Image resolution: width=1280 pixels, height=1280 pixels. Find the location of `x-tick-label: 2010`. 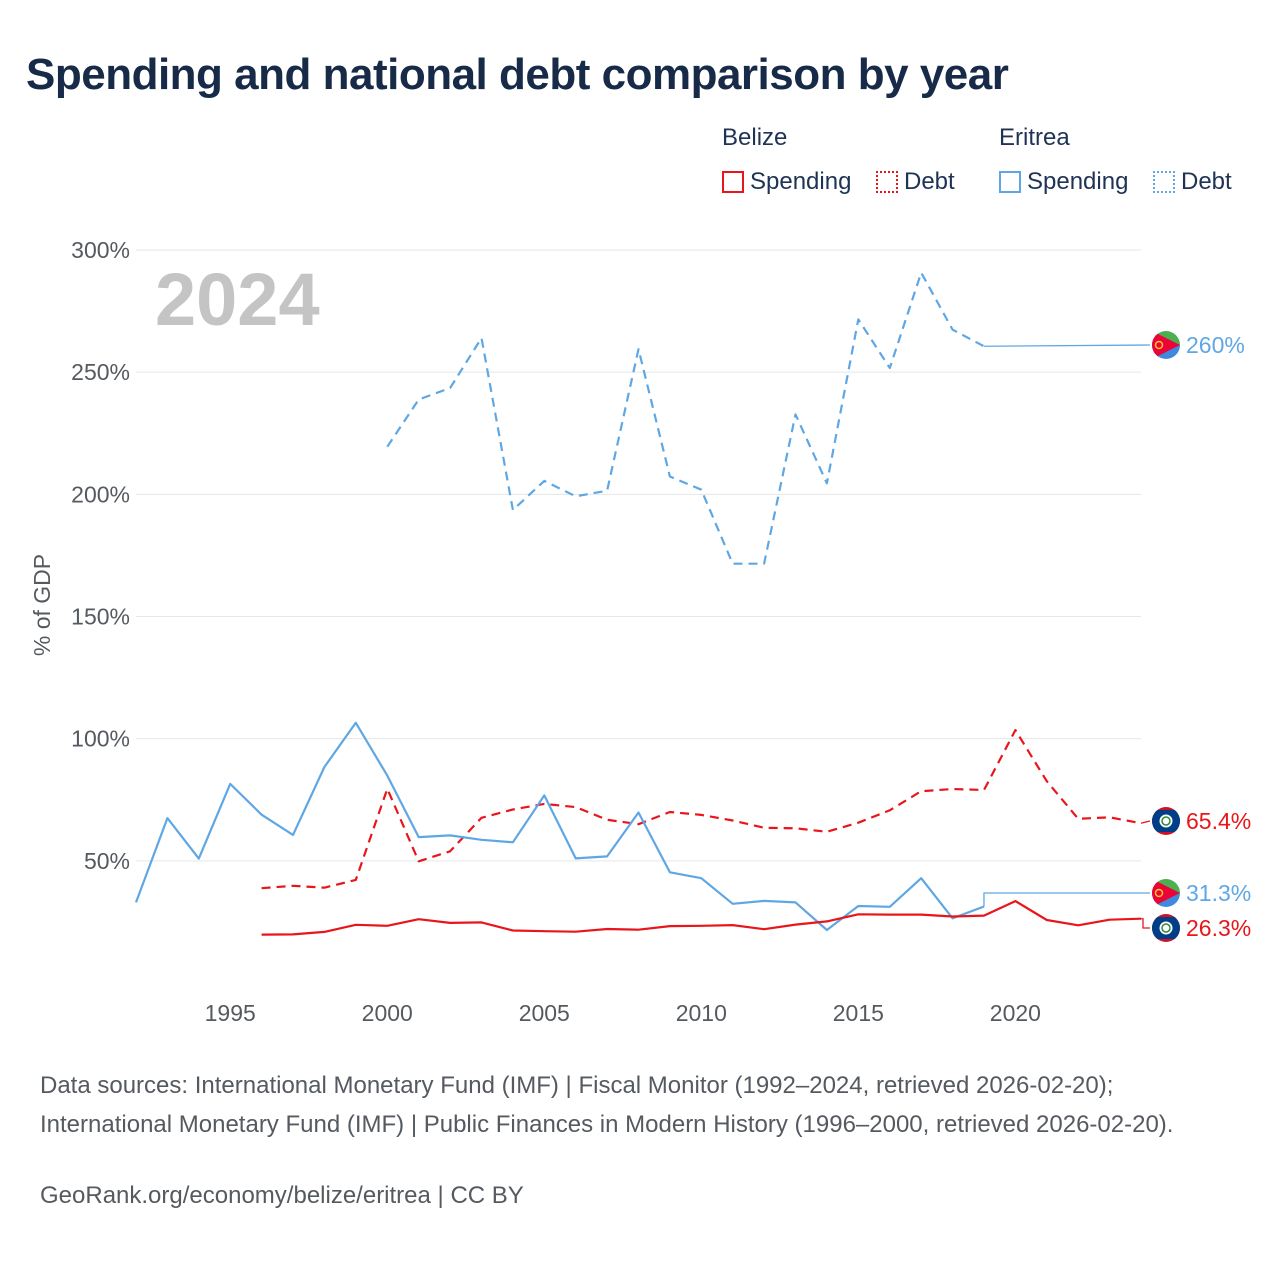

x-tick-label: 2010 is located at coordinates (701, 1013).